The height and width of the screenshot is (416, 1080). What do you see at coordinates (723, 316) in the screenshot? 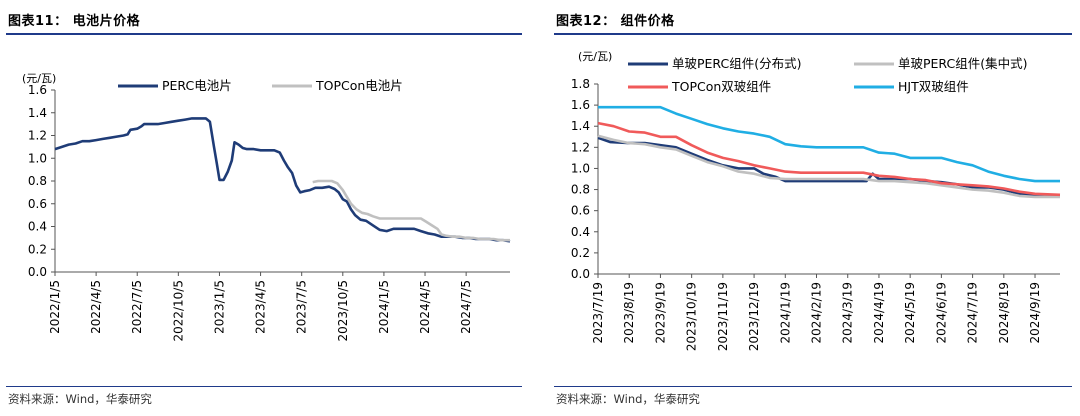
I see `x-tick-label: 2023/11/19` at bounding box center [723, 316].